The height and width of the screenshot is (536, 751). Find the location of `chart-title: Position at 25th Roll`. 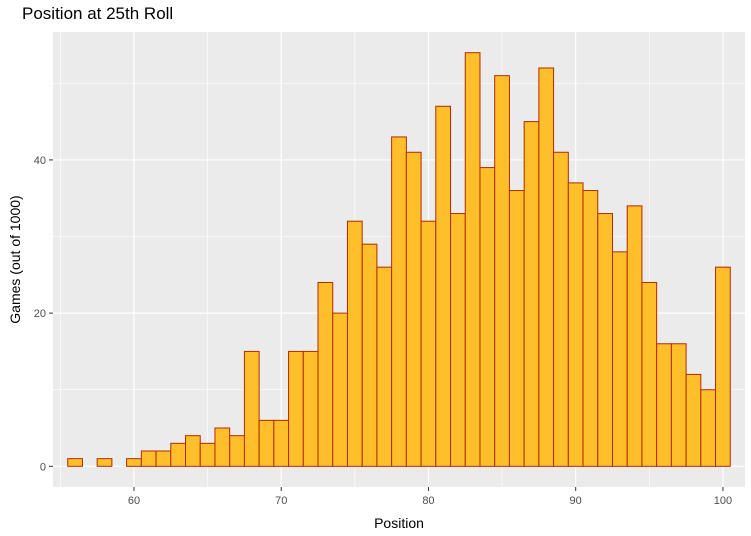

chart-title: Position at 25th Roll is located at coordinates (98, 13).